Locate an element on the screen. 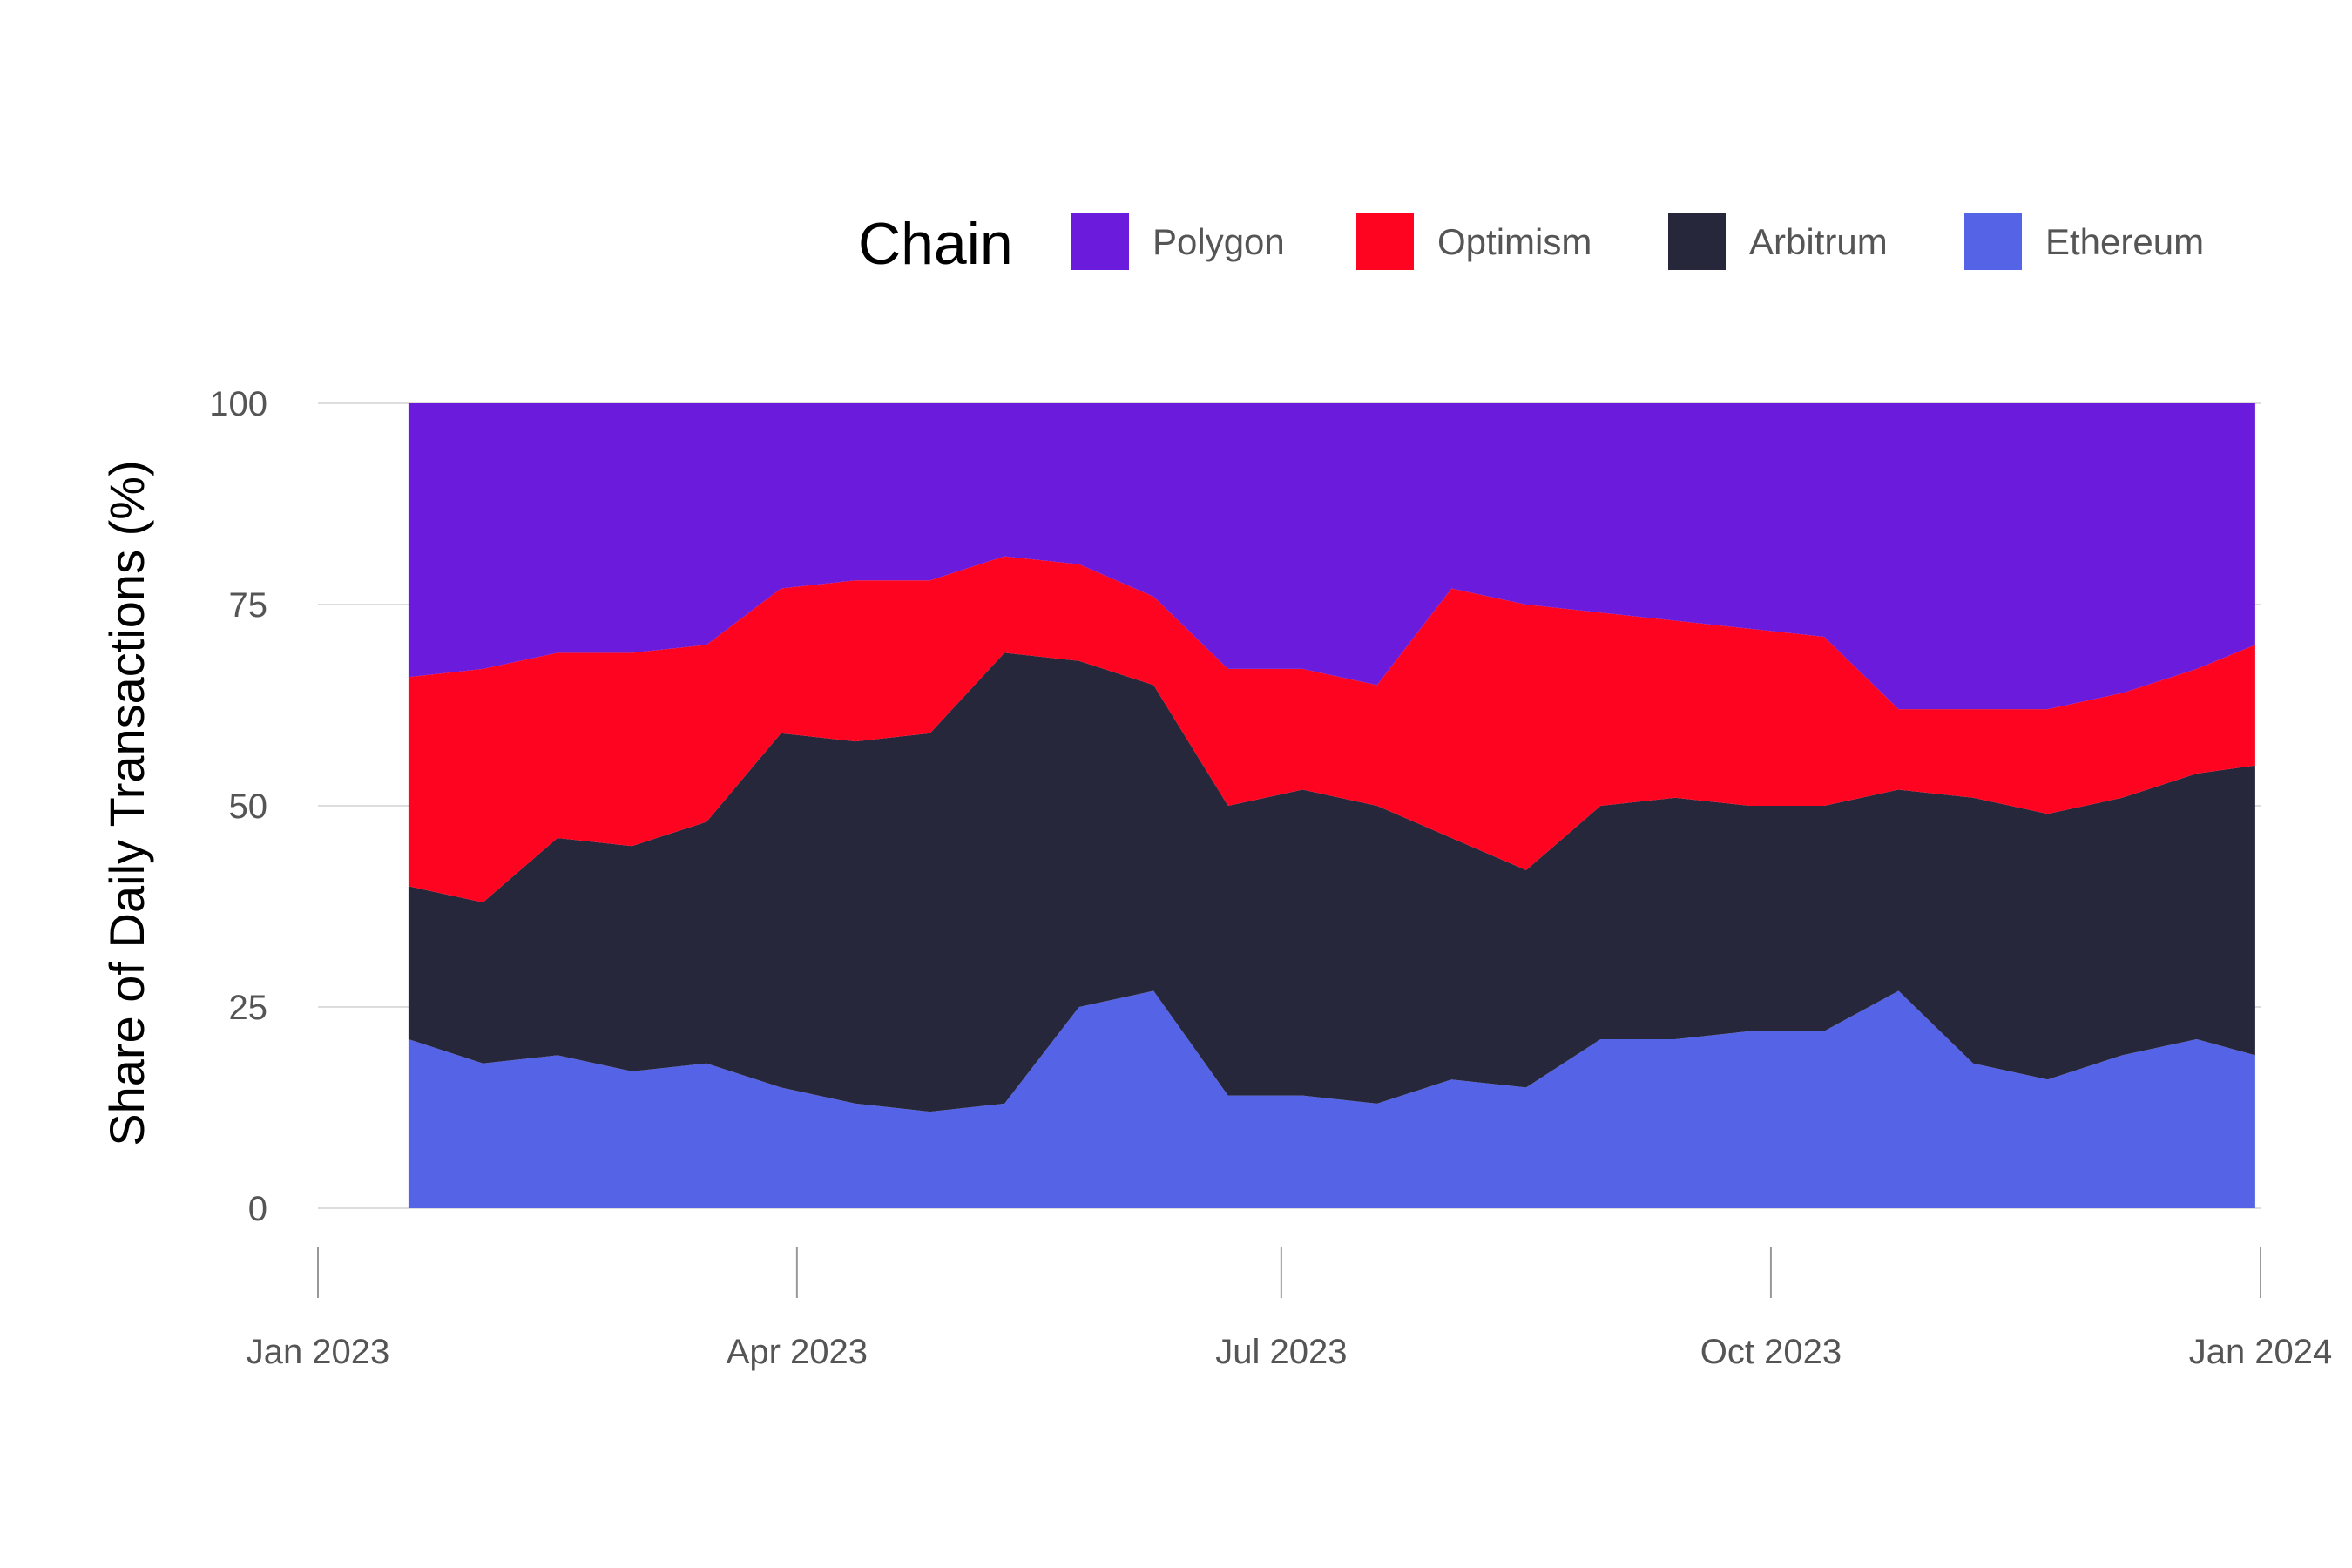 Image resolution: width=2352 pixels, height=1568 pixels. legend-swatch-optimism is located at coordinates (1385, 241).